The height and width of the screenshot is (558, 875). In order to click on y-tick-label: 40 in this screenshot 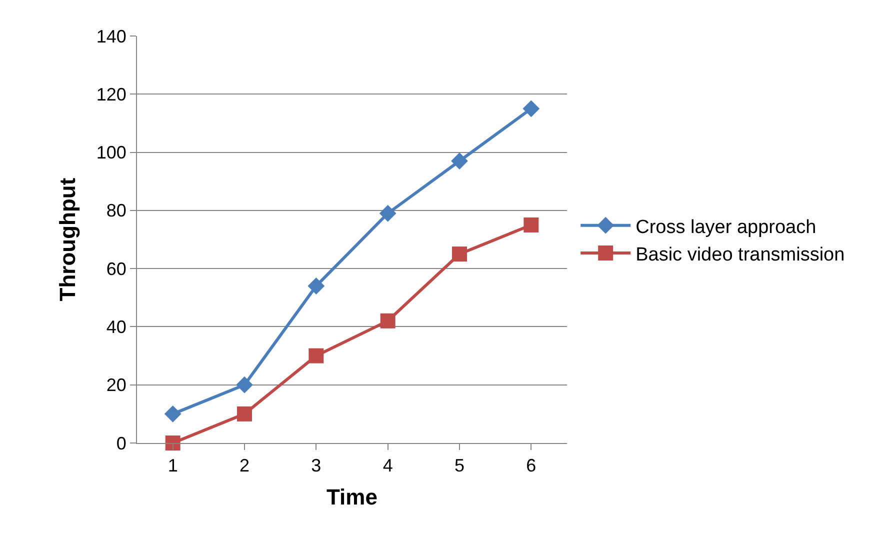, I will do `click(116, 327)`.